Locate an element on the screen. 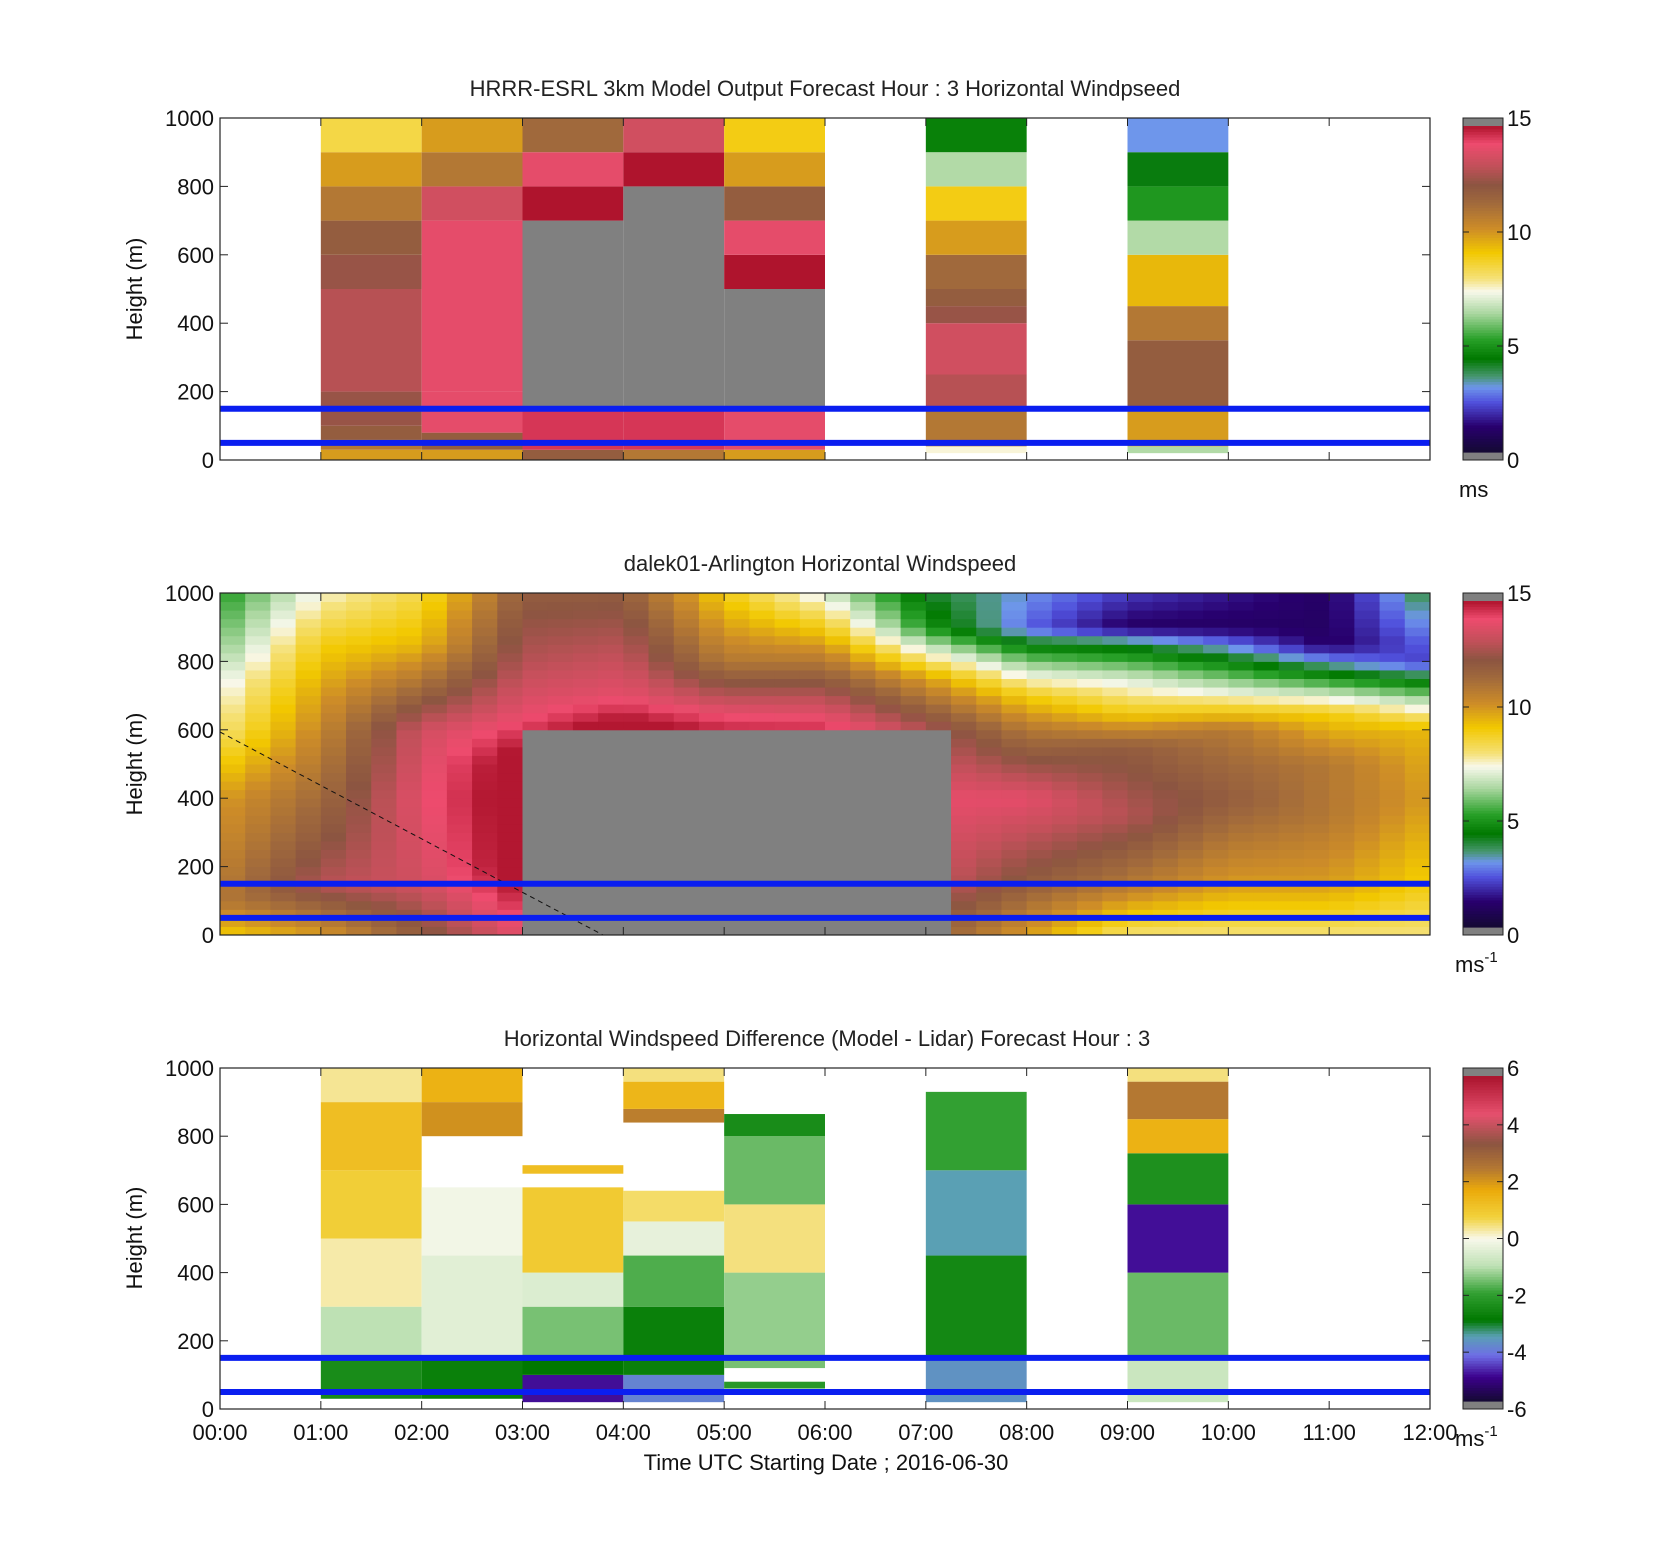  colorbar-unit: ms is located at coordinates (1473, 489).